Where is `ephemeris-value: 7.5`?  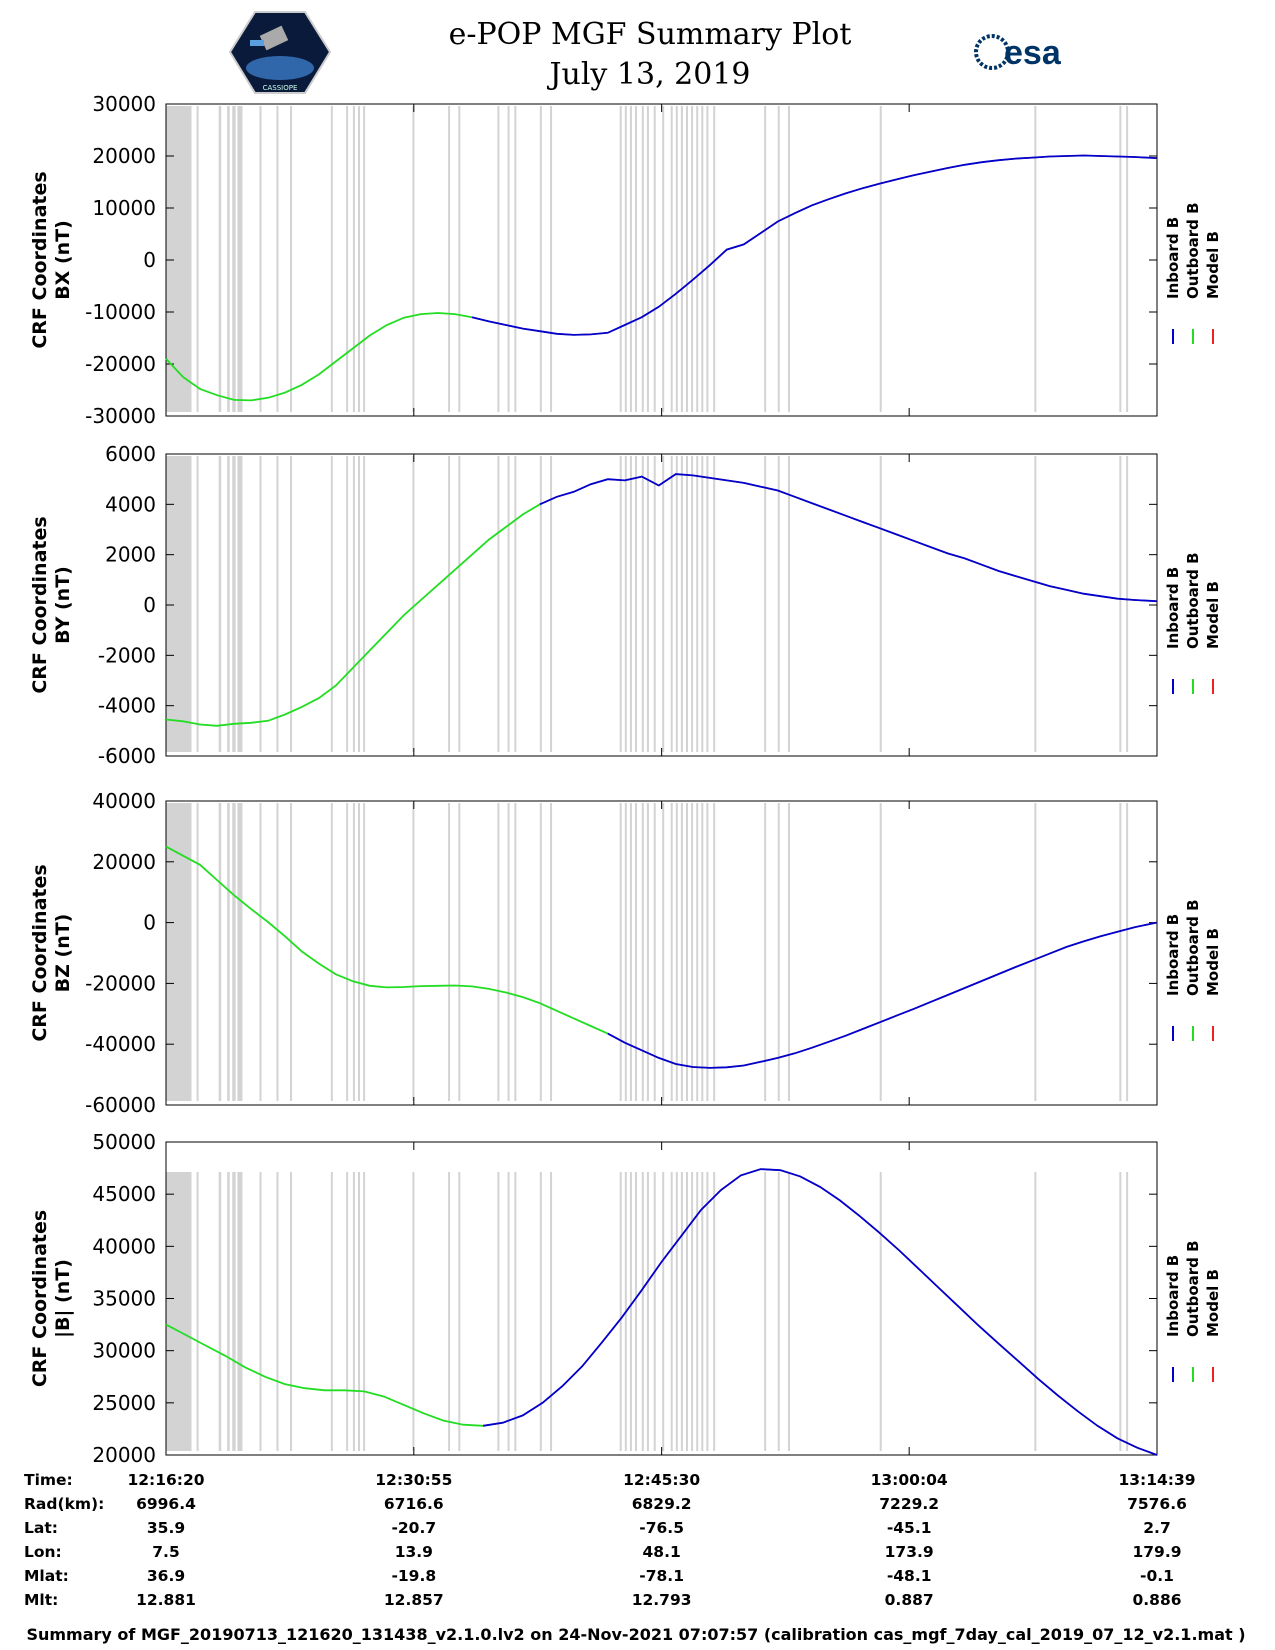 ephemeris-value: 7.5 is located at coordinates (165, 1552).